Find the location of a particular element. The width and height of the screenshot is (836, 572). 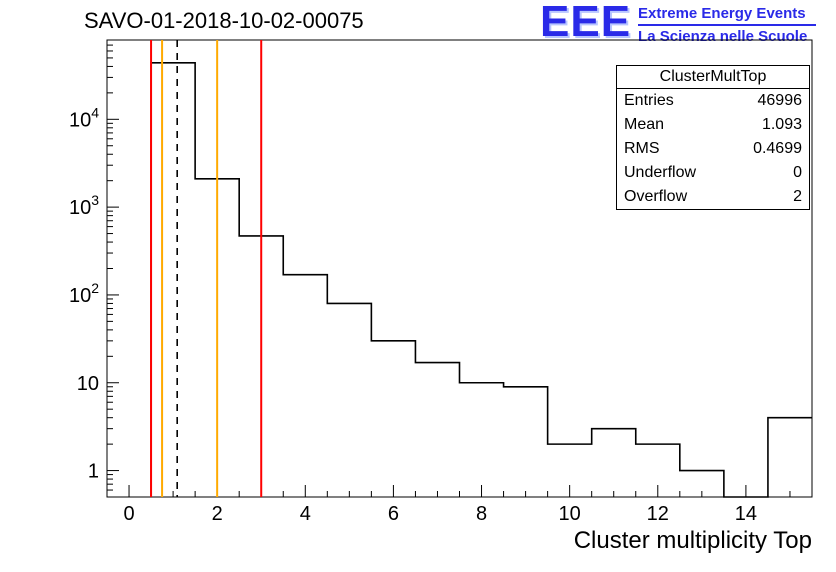

x-tick-label: 10 is located at coordinates (570, 514).